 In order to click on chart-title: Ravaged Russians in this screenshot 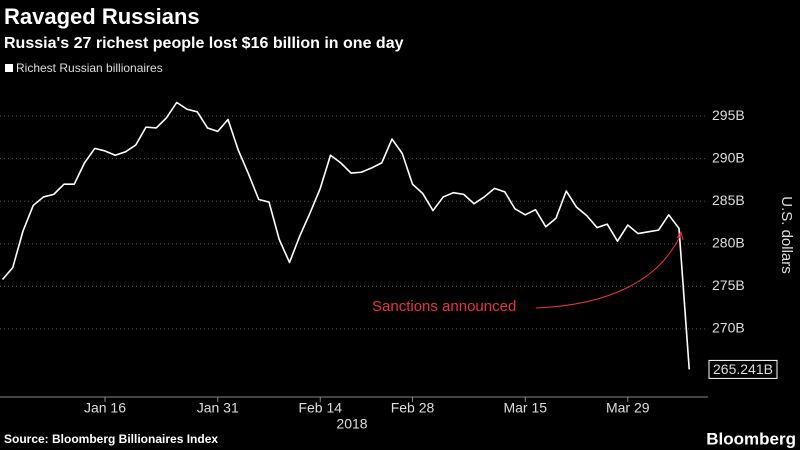, I will do `click(102, 16)`.